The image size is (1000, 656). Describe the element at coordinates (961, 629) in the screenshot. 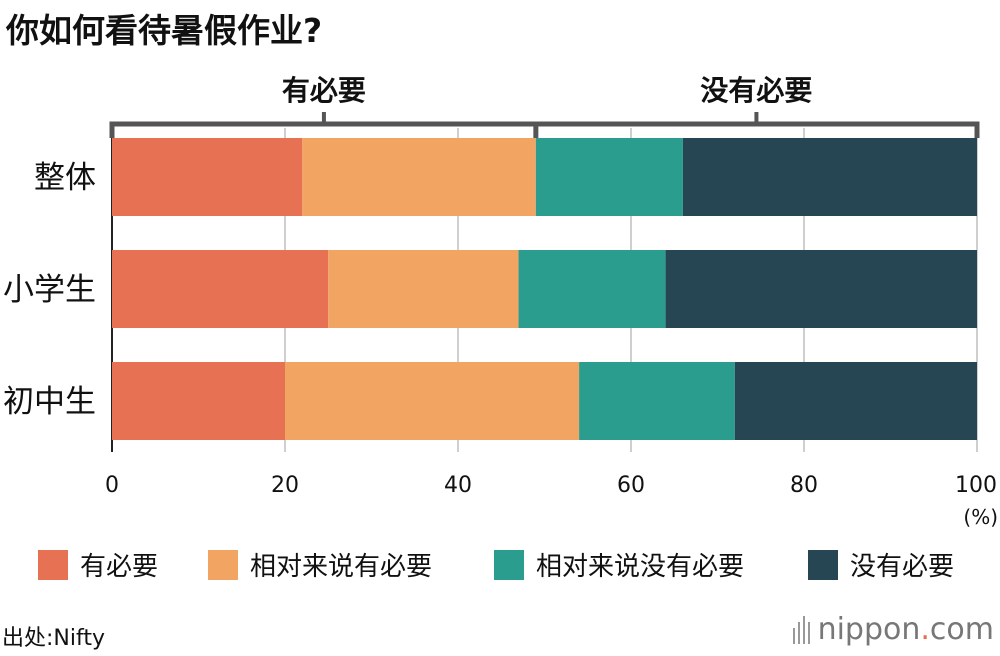

I see `brand-tld: com` at that location.